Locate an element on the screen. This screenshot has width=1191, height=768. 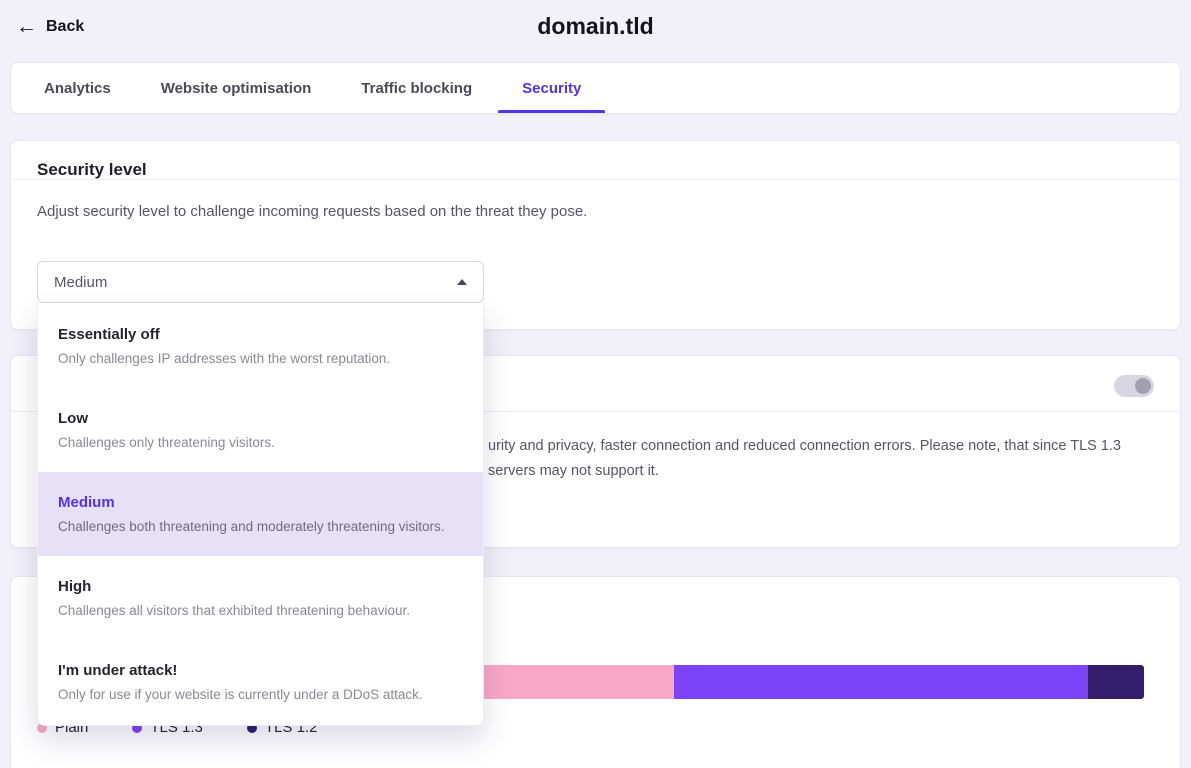
option-title: Medium is located at coordinates (86, 502).